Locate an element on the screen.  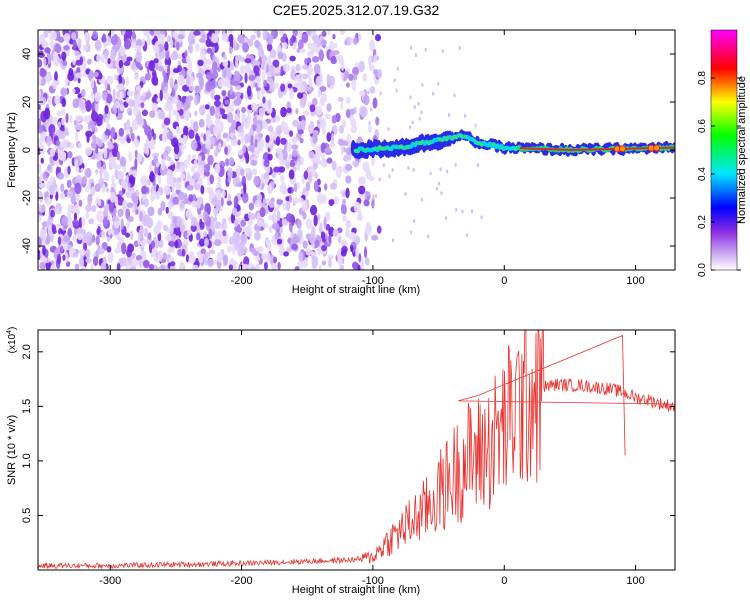
y-tick-label: 20 is located at coordinates (27, 102).